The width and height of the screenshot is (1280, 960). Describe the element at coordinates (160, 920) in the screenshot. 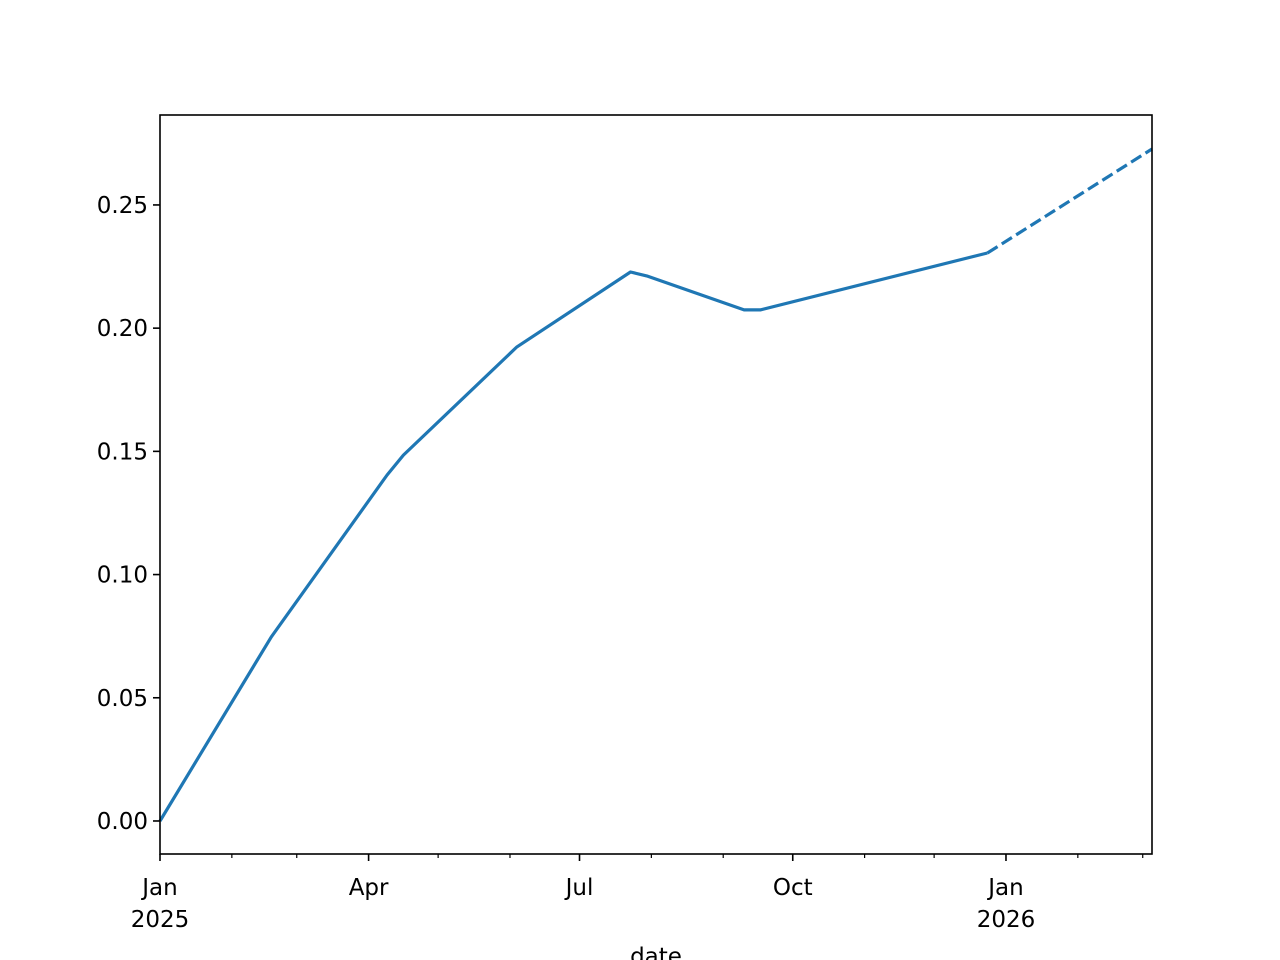

I see `x-tick-sublabel: 2025` at that location.